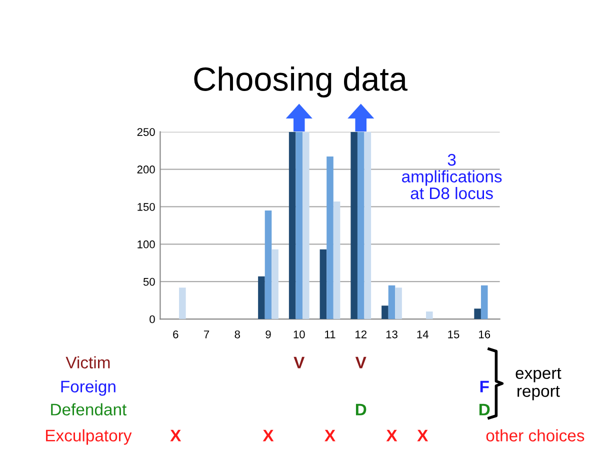  Describe the element at coordinates (422, 334) in the screenshot. I see `x-tick-label: 14` at that location.